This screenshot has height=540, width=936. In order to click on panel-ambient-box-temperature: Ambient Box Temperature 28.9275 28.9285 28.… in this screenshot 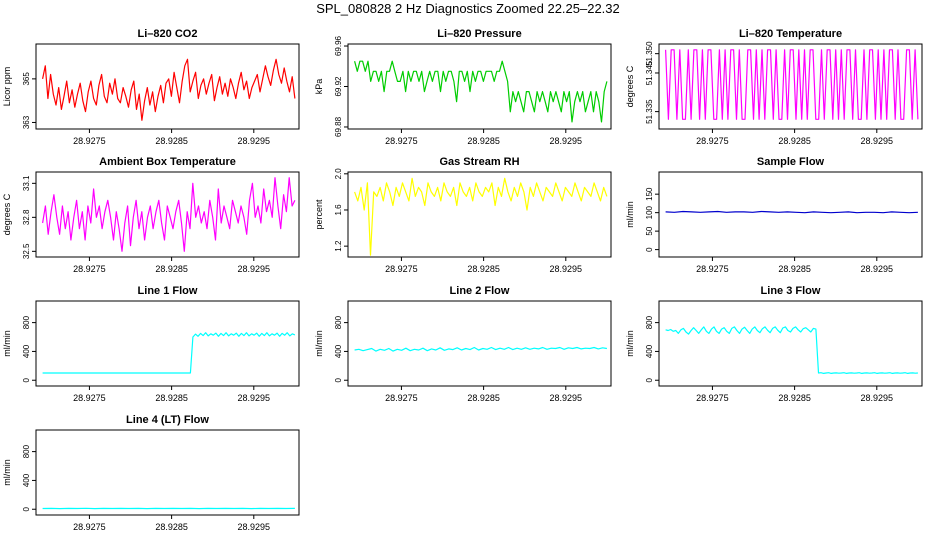, I will do `click(151, 215)`.